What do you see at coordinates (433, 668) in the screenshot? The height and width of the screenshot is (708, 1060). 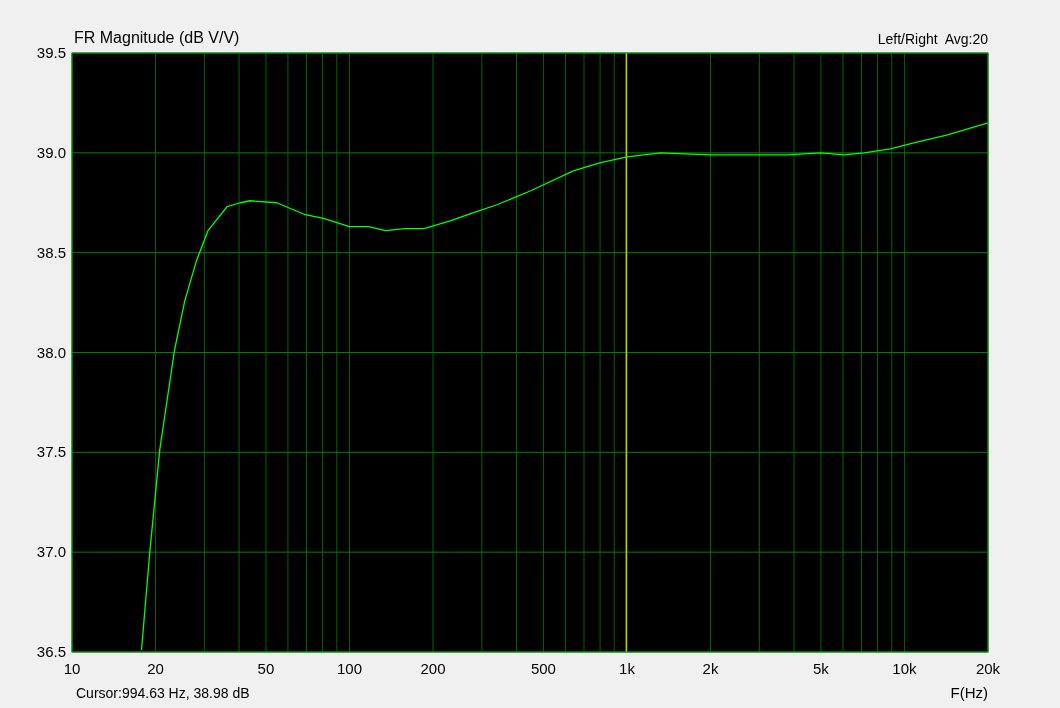 I see `x-tick-label: 200` at bounding box center [433, 668].